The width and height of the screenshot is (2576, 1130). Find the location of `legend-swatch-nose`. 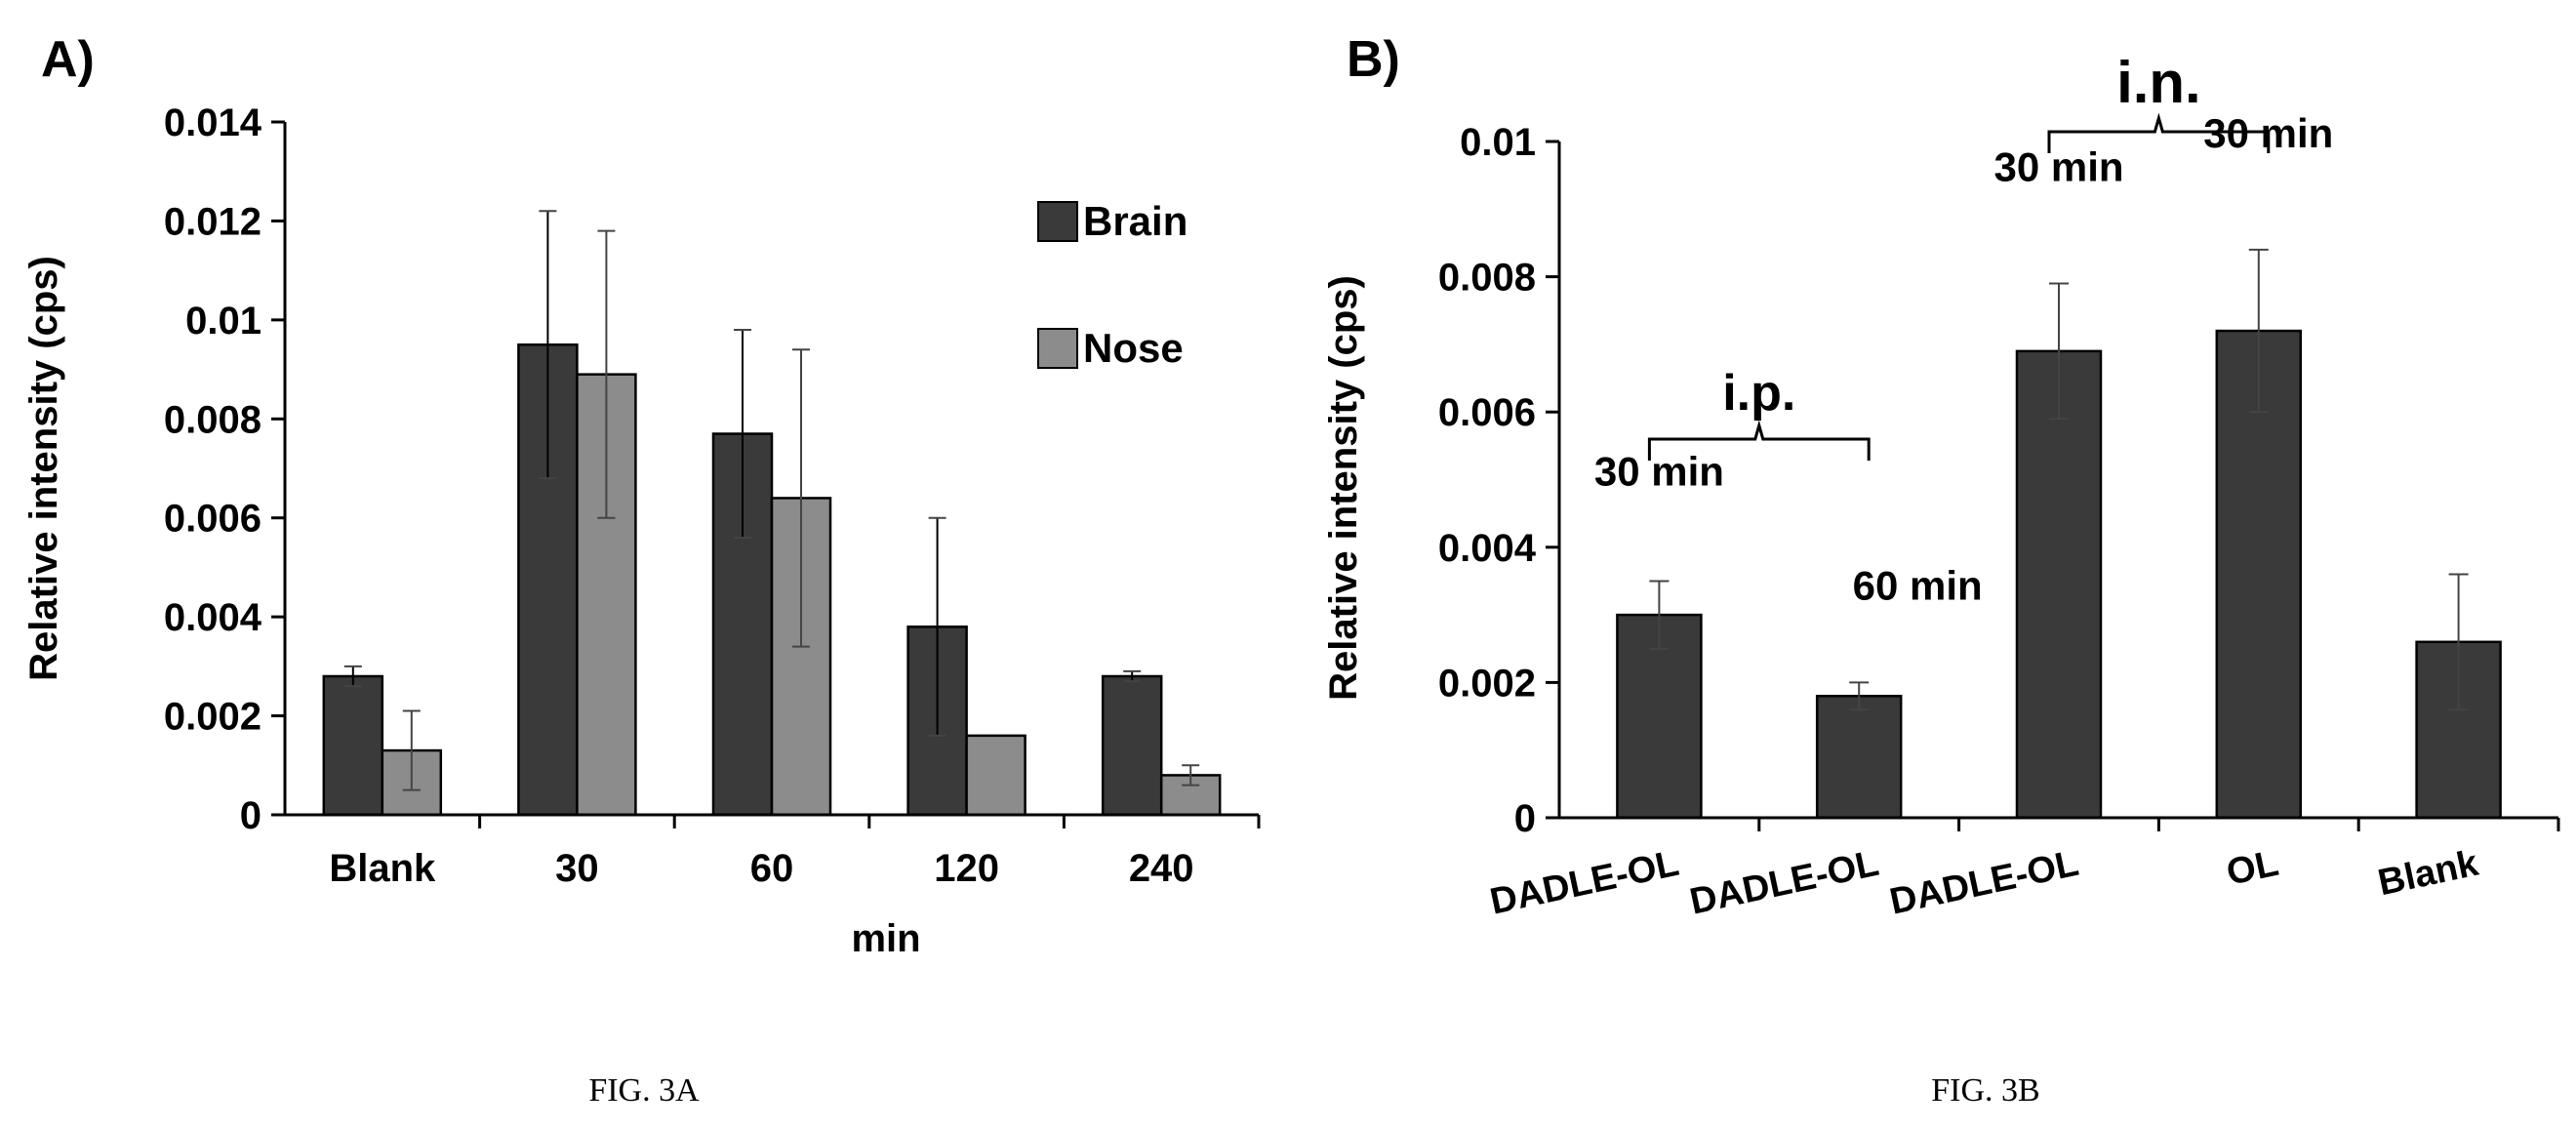

legend-swatch-nose is located at coordinates (1057, 348).